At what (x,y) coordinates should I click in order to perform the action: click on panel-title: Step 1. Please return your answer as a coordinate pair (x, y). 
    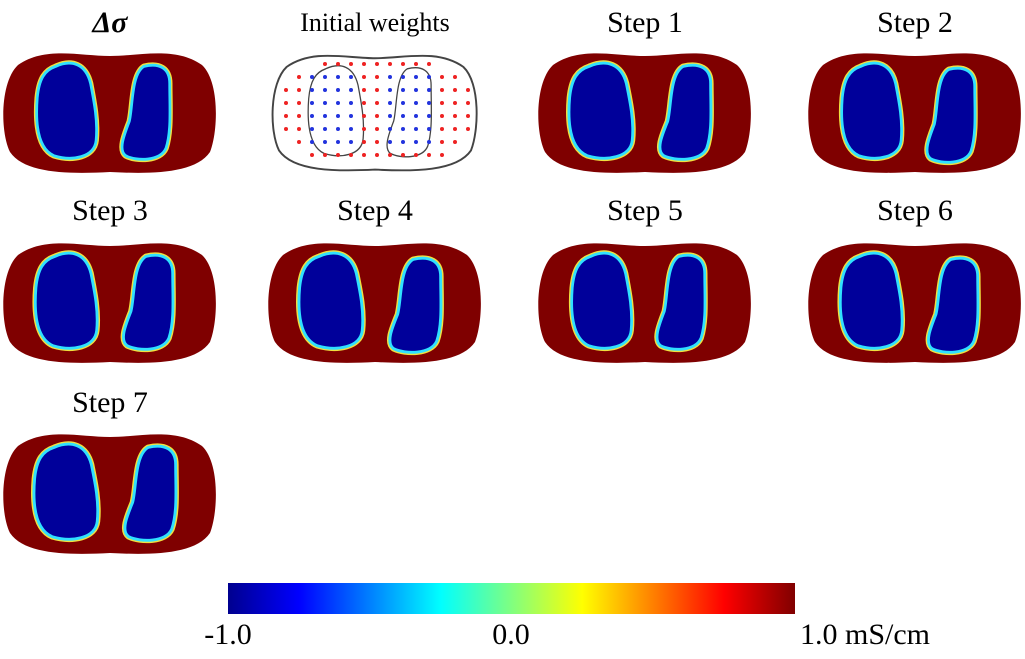
    Looking at the image, I should click on (645, 22).